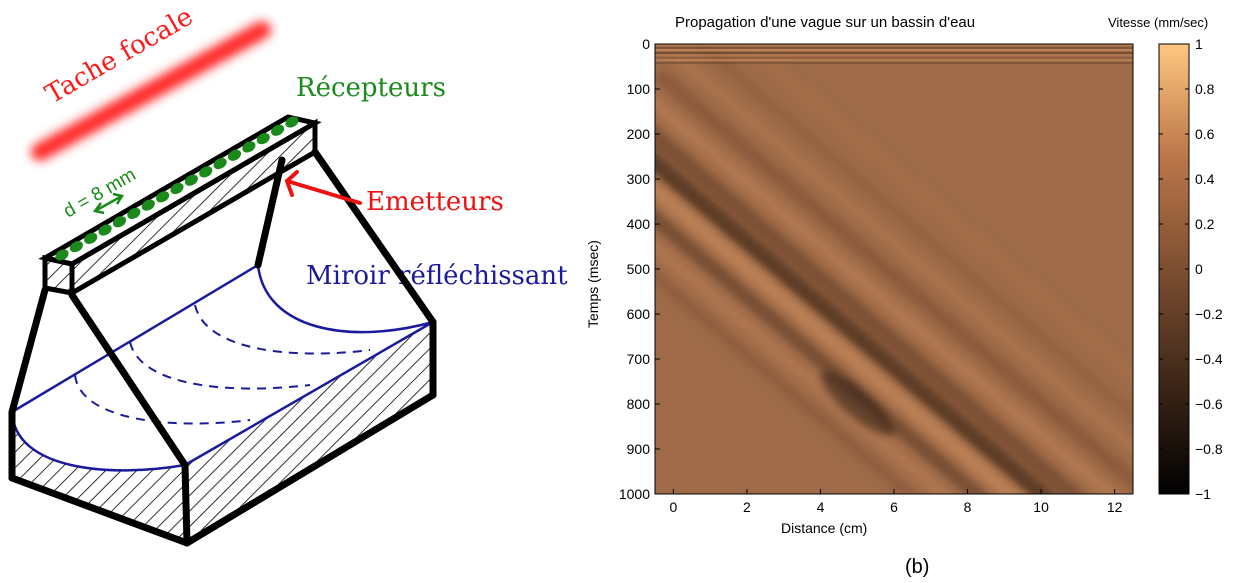 The image size is (1255, 583). I want to click on mirror-curves, so click(222, 367).